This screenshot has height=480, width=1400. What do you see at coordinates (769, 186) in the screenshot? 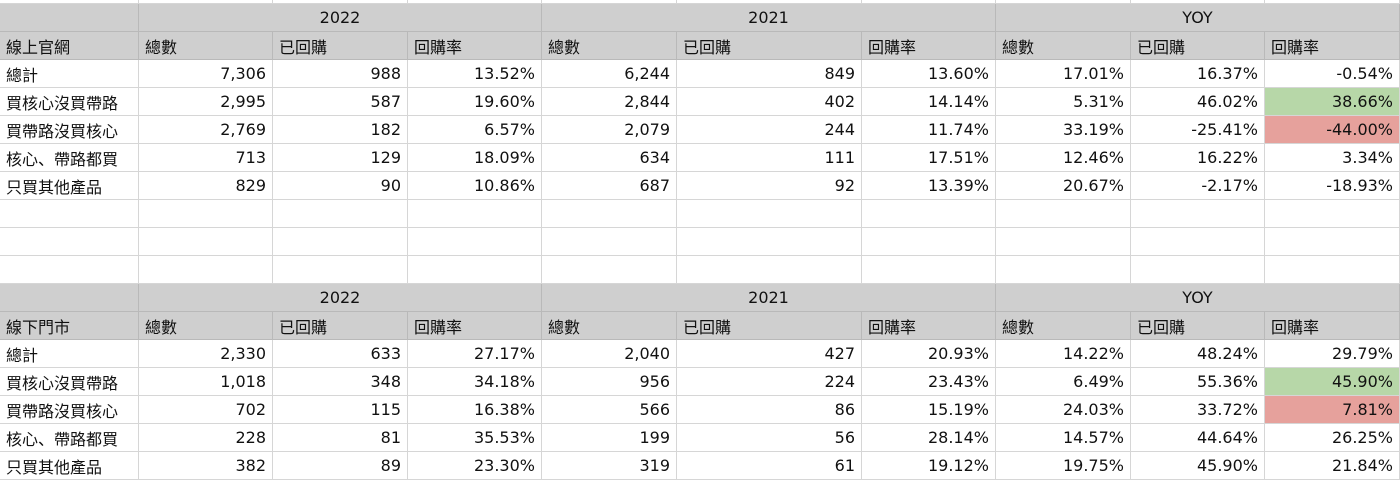
I see `data-cell: 92` at bounding box center [769, 186].